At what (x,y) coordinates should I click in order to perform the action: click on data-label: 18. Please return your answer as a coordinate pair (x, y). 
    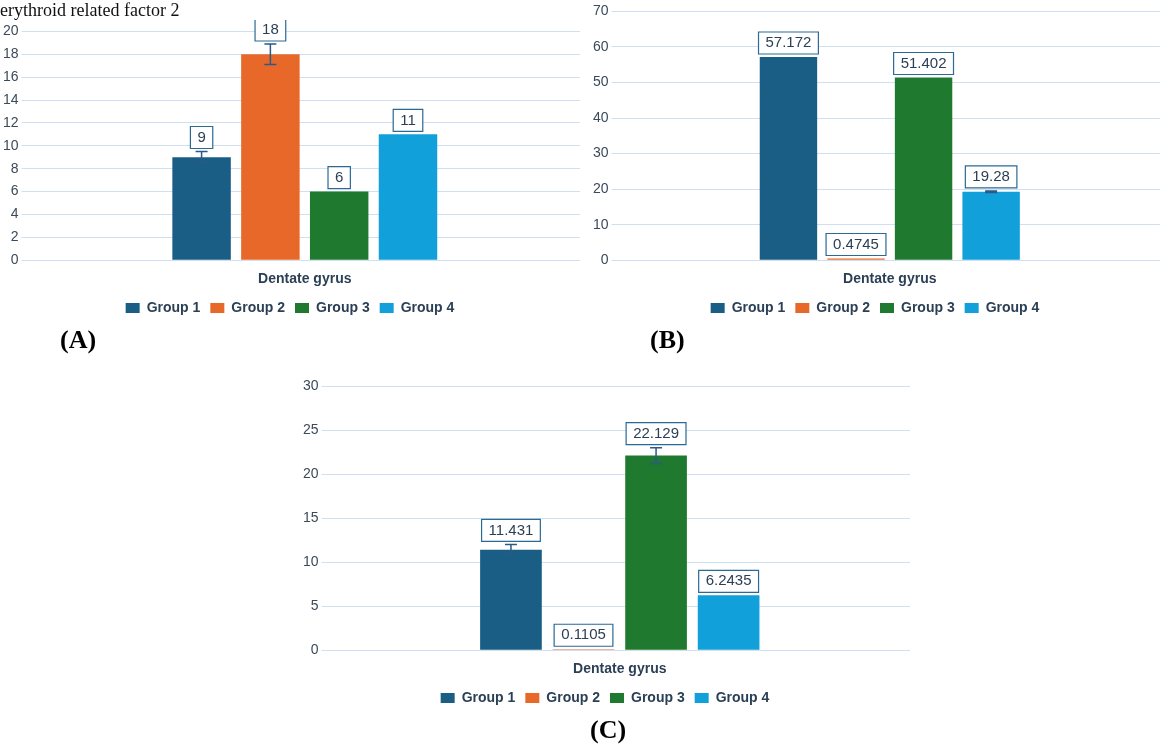
    Looking at the image, I should click on (270, 29).